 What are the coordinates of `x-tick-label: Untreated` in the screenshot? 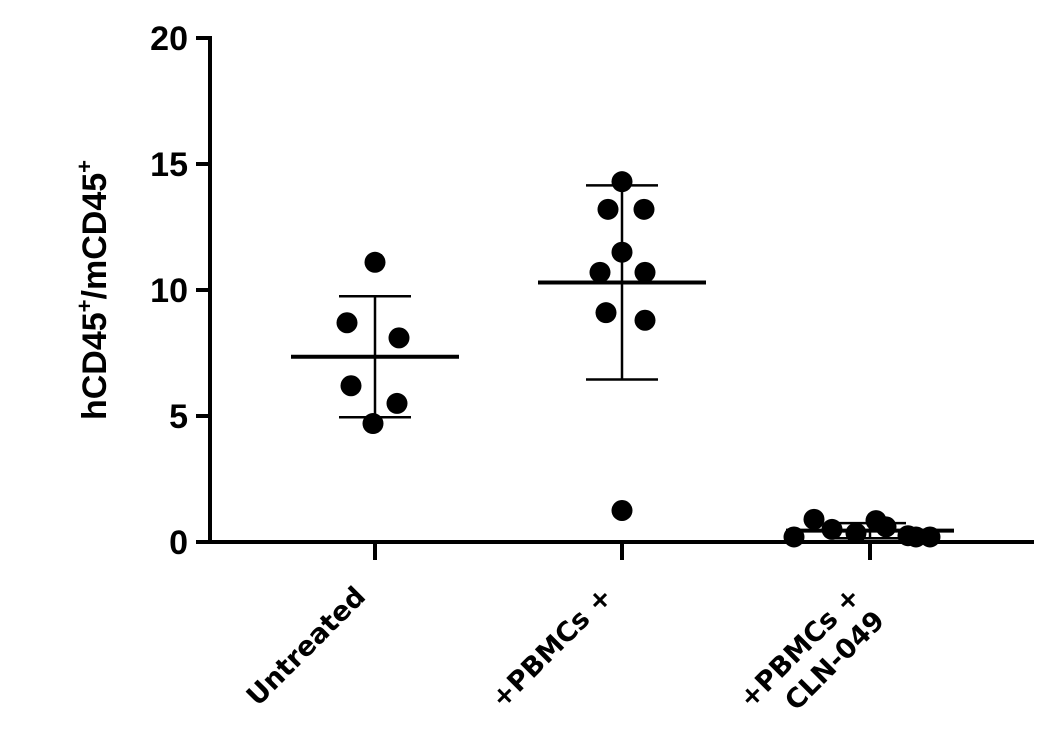 It's located at (306, 646).